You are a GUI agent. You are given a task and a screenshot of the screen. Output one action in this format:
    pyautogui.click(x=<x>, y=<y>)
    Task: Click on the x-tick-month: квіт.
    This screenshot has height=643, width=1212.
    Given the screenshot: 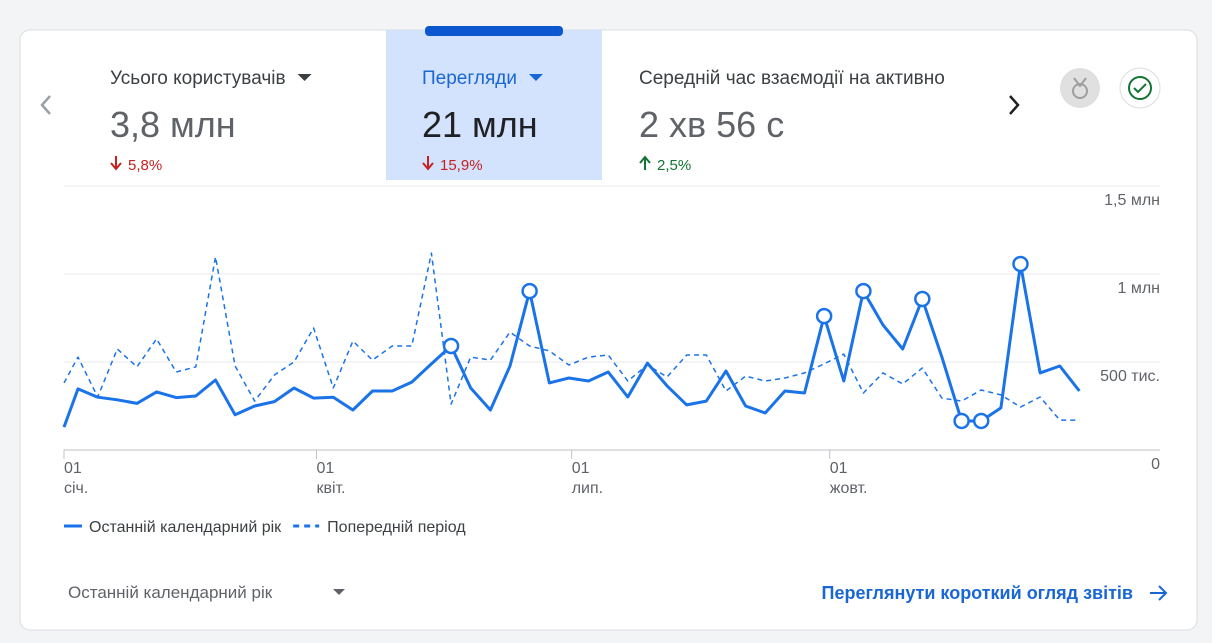 What is the action you would take?
    pyautogui.click(x=330, y=488)
    